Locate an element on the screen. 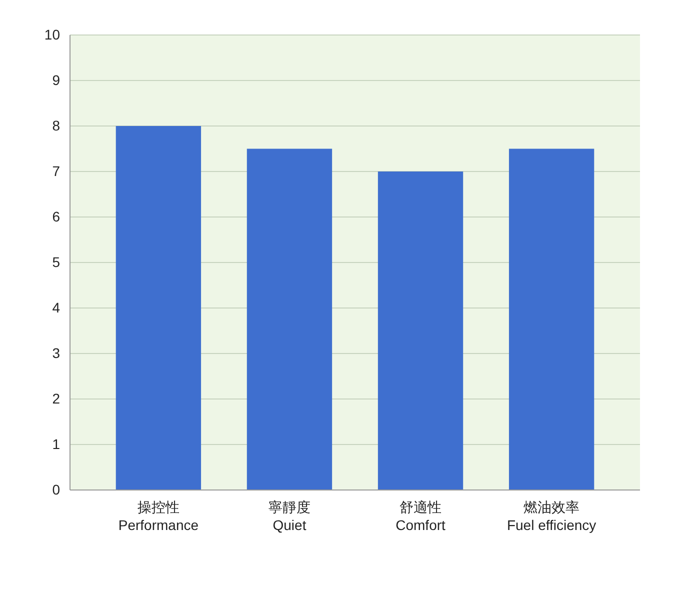  y-tick-label: 3 is located at coordinates (56, 352).